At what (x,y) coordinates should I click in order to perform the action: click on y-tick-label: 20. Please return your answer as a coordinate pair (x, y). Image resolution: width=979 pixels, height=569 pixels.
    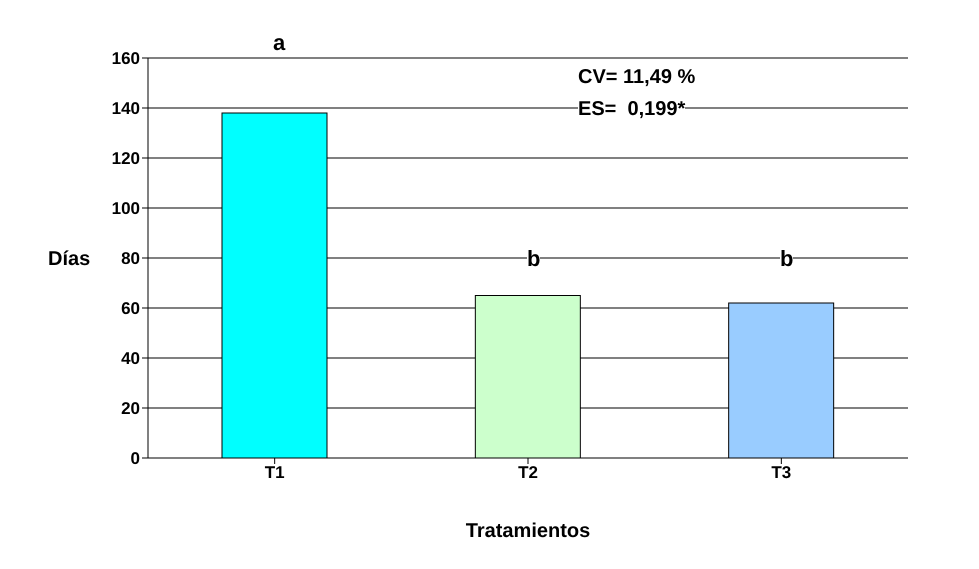
    Looking at the image, I should click on (130, 408).